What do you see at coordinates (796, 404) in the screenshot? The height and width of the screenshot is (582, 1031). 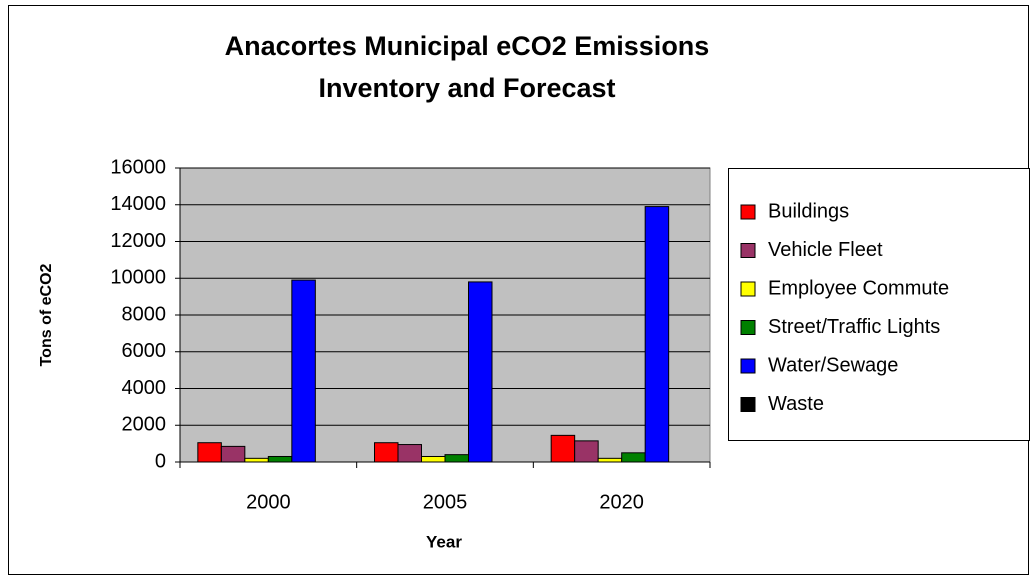 I see `legend-label: Waste` at bounding box center [796, 404].